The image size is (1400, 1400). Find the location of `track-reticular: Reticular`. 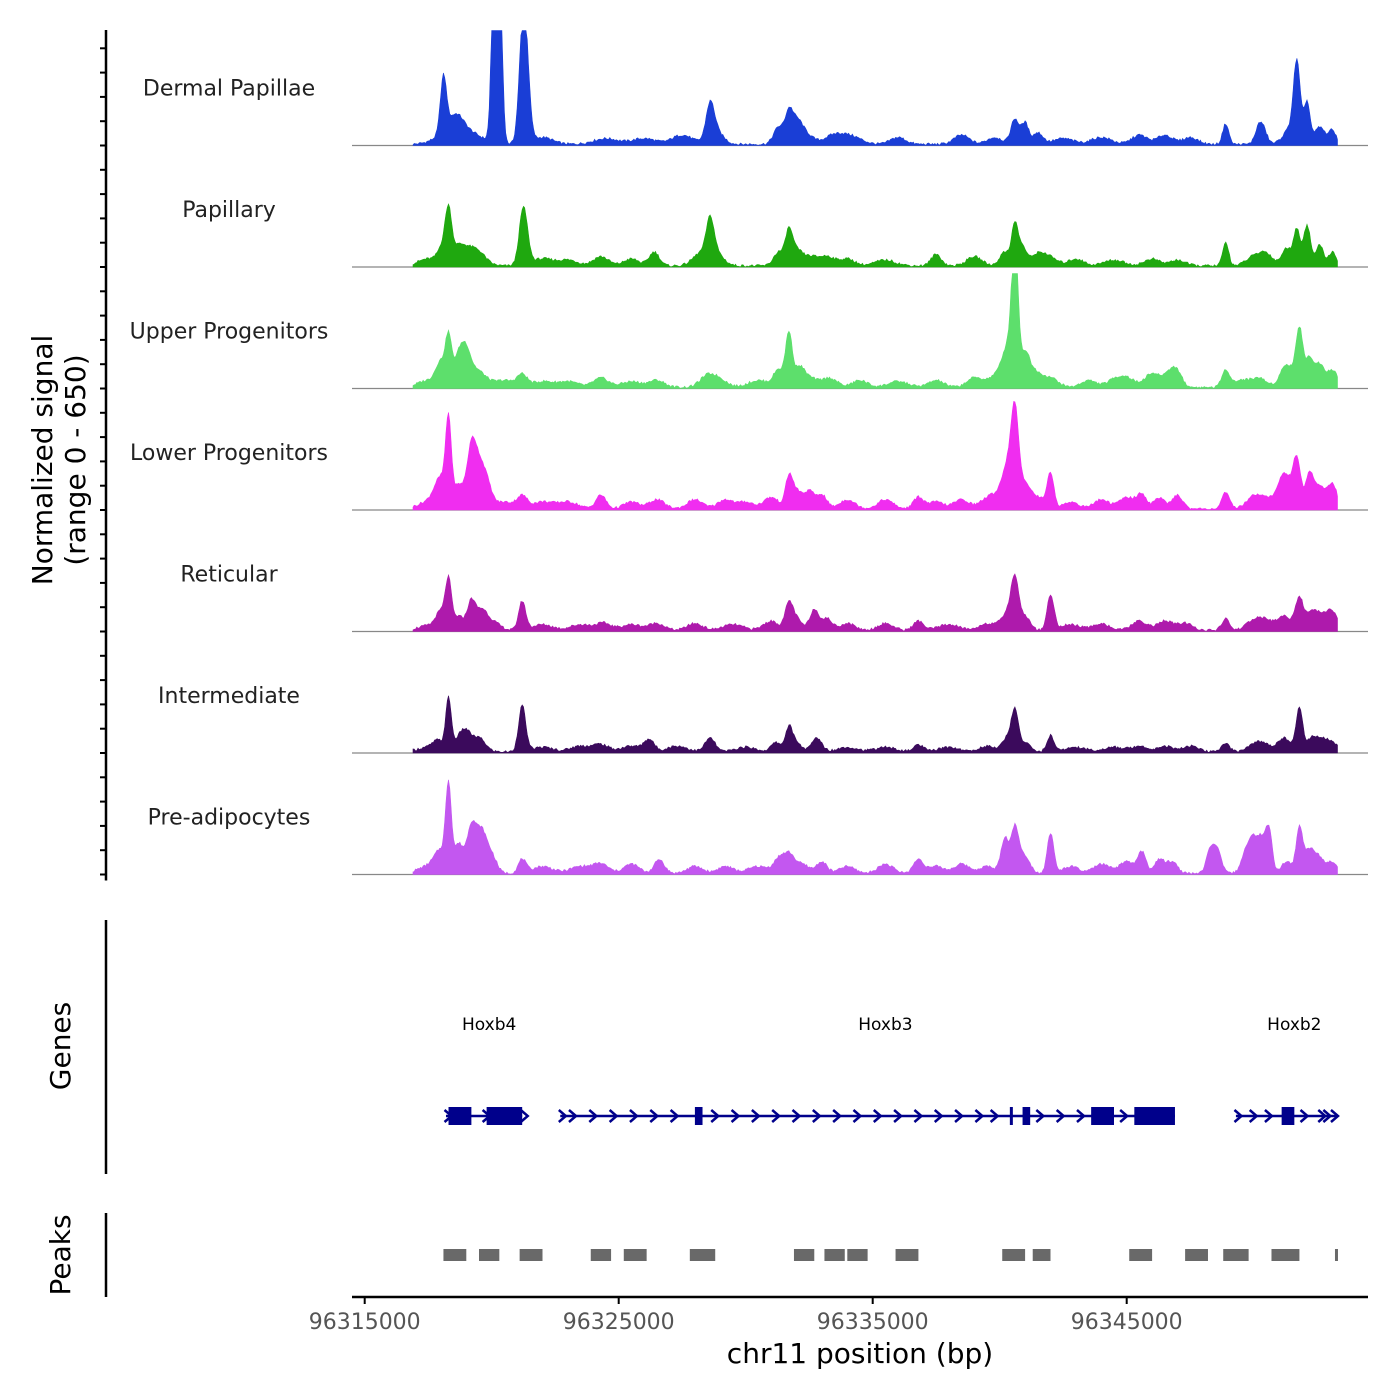

track-reticular: Reticular is located at coordinates (734, 583).